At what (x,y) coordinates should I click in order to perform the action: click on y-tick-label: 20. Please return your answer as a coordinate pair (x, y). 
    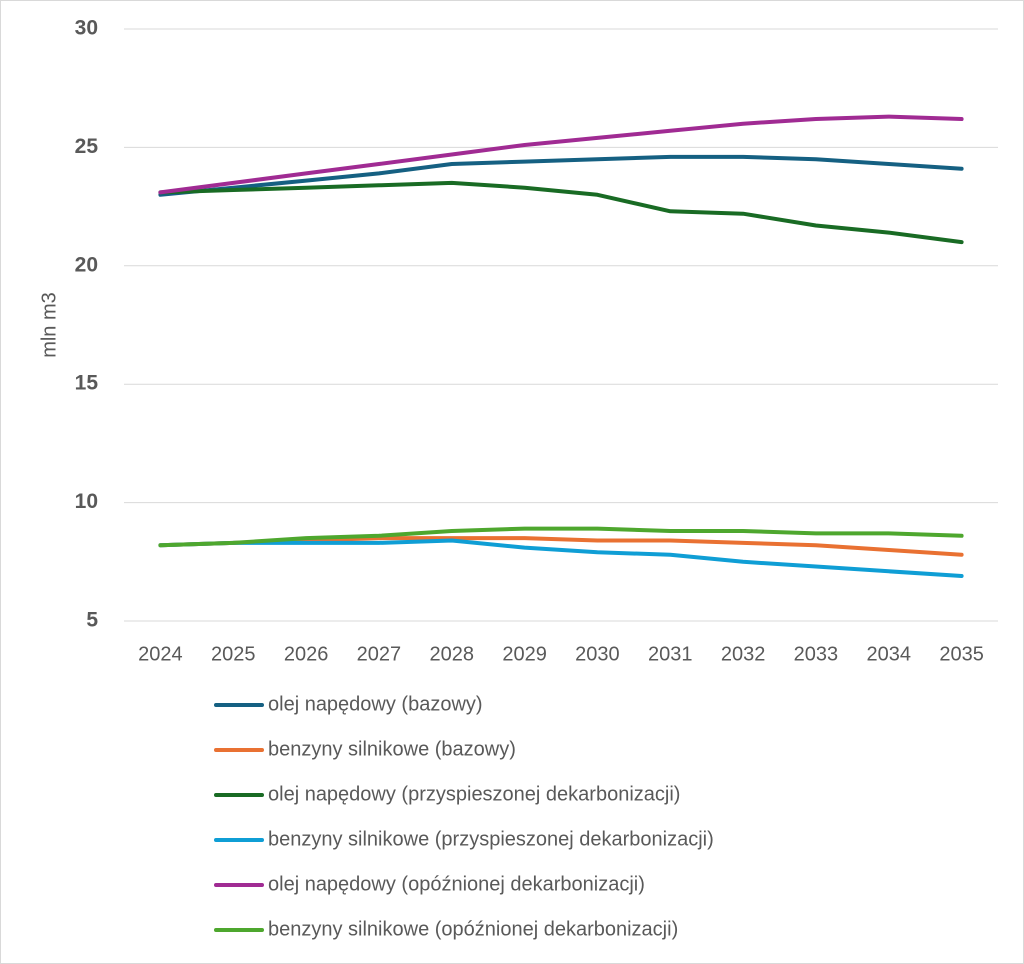
    Looking at the image, I should click on (86, 264).